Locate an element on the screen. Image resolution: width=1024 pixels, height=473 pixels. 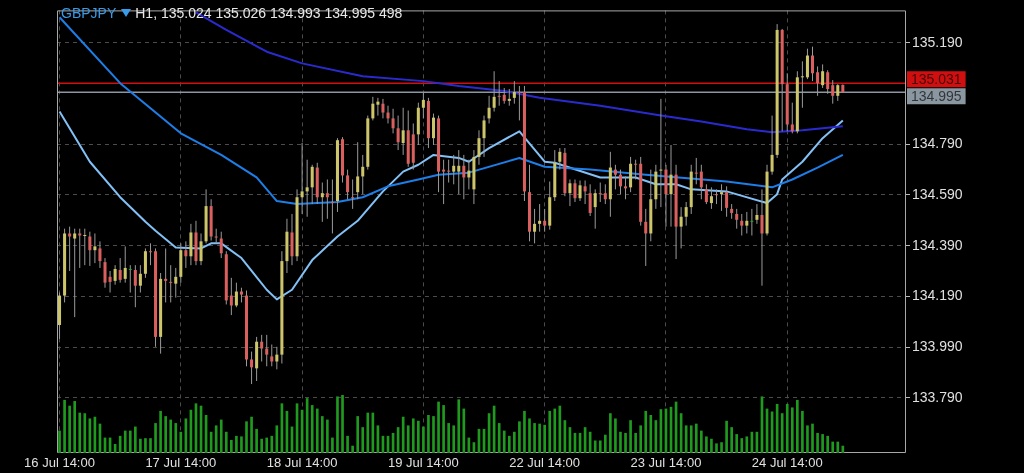
x-tick-label: 16 Jul 14:00 is located at coordinates (59, 463).